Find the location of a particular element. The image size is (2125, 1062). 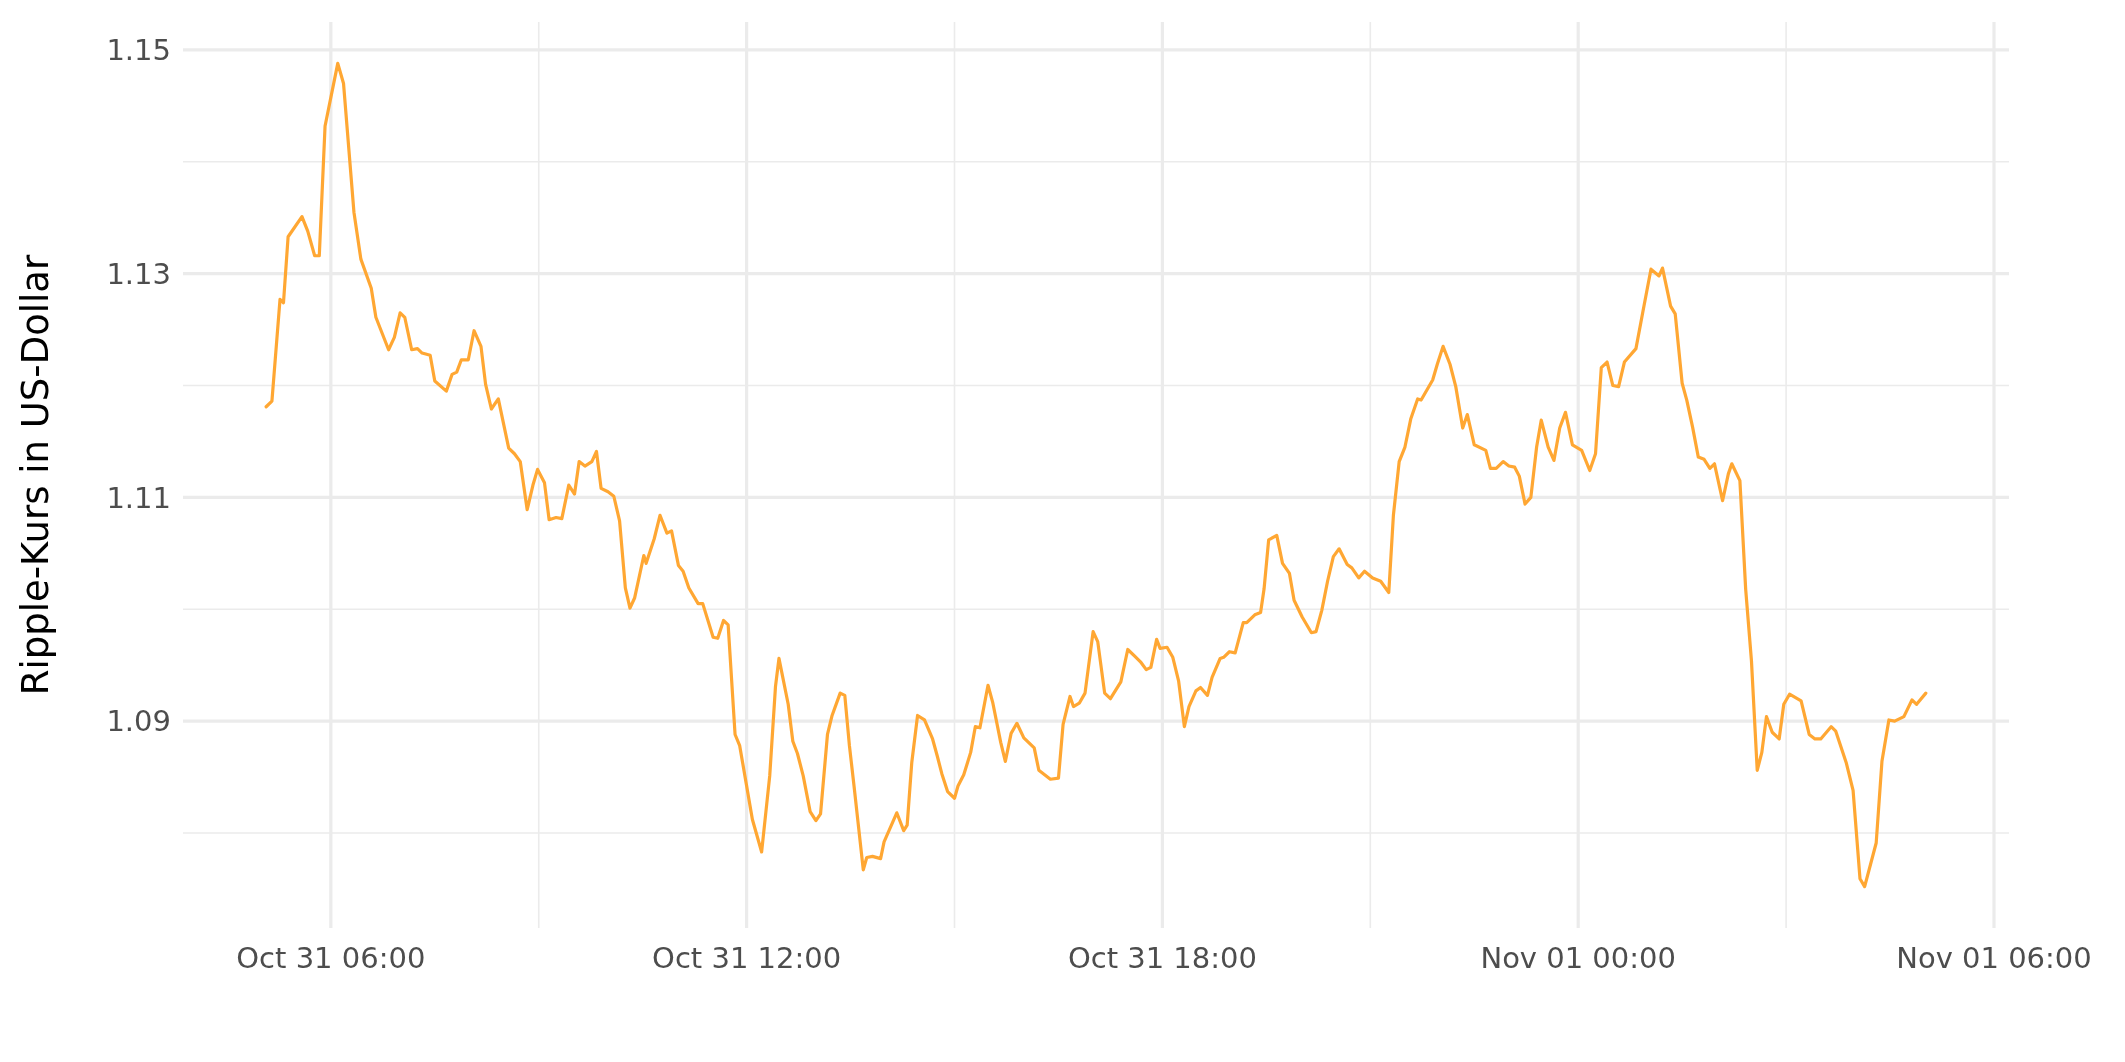

x-tick-label: Nov 01 00:00 is located at coordinates (1578, 958).